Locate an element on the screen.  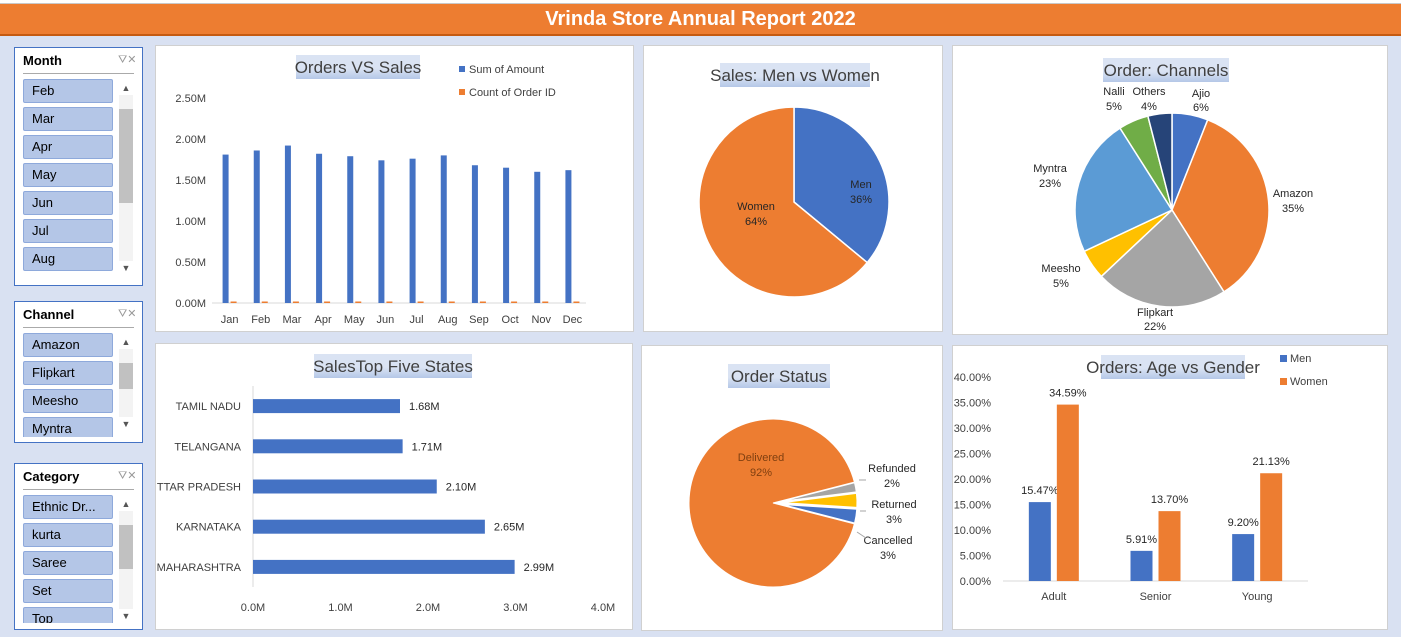
category-slicer-header: Category ⛛✕ is located at coordinates (80, 477).